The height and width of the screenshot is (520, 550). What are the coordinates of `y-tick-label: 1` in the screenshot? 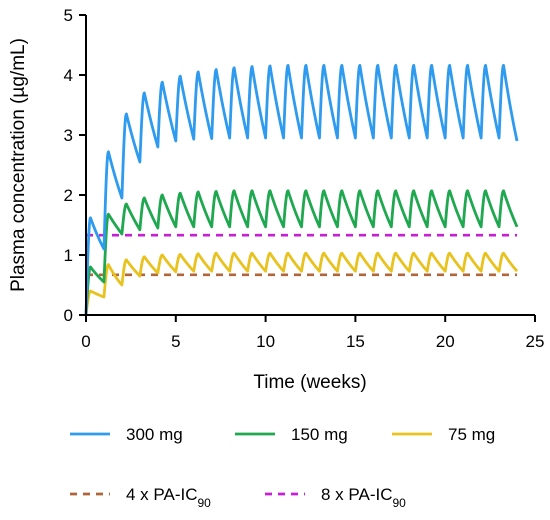 It's located at (68, 255).